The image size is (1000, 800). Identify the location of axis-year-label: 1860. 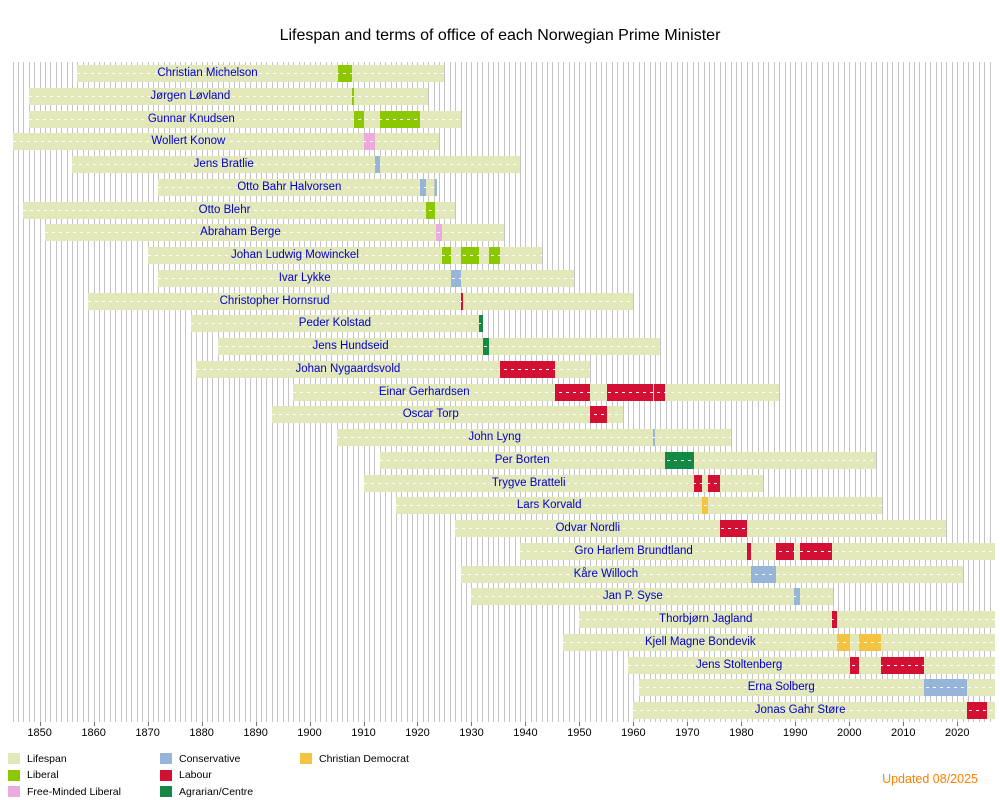
(93, 733).